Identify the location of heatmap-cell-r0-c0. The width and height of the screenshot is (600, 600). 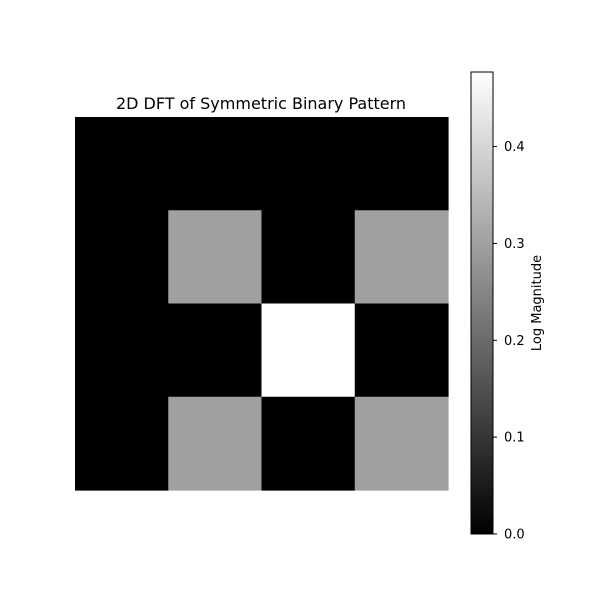
(122, 164).